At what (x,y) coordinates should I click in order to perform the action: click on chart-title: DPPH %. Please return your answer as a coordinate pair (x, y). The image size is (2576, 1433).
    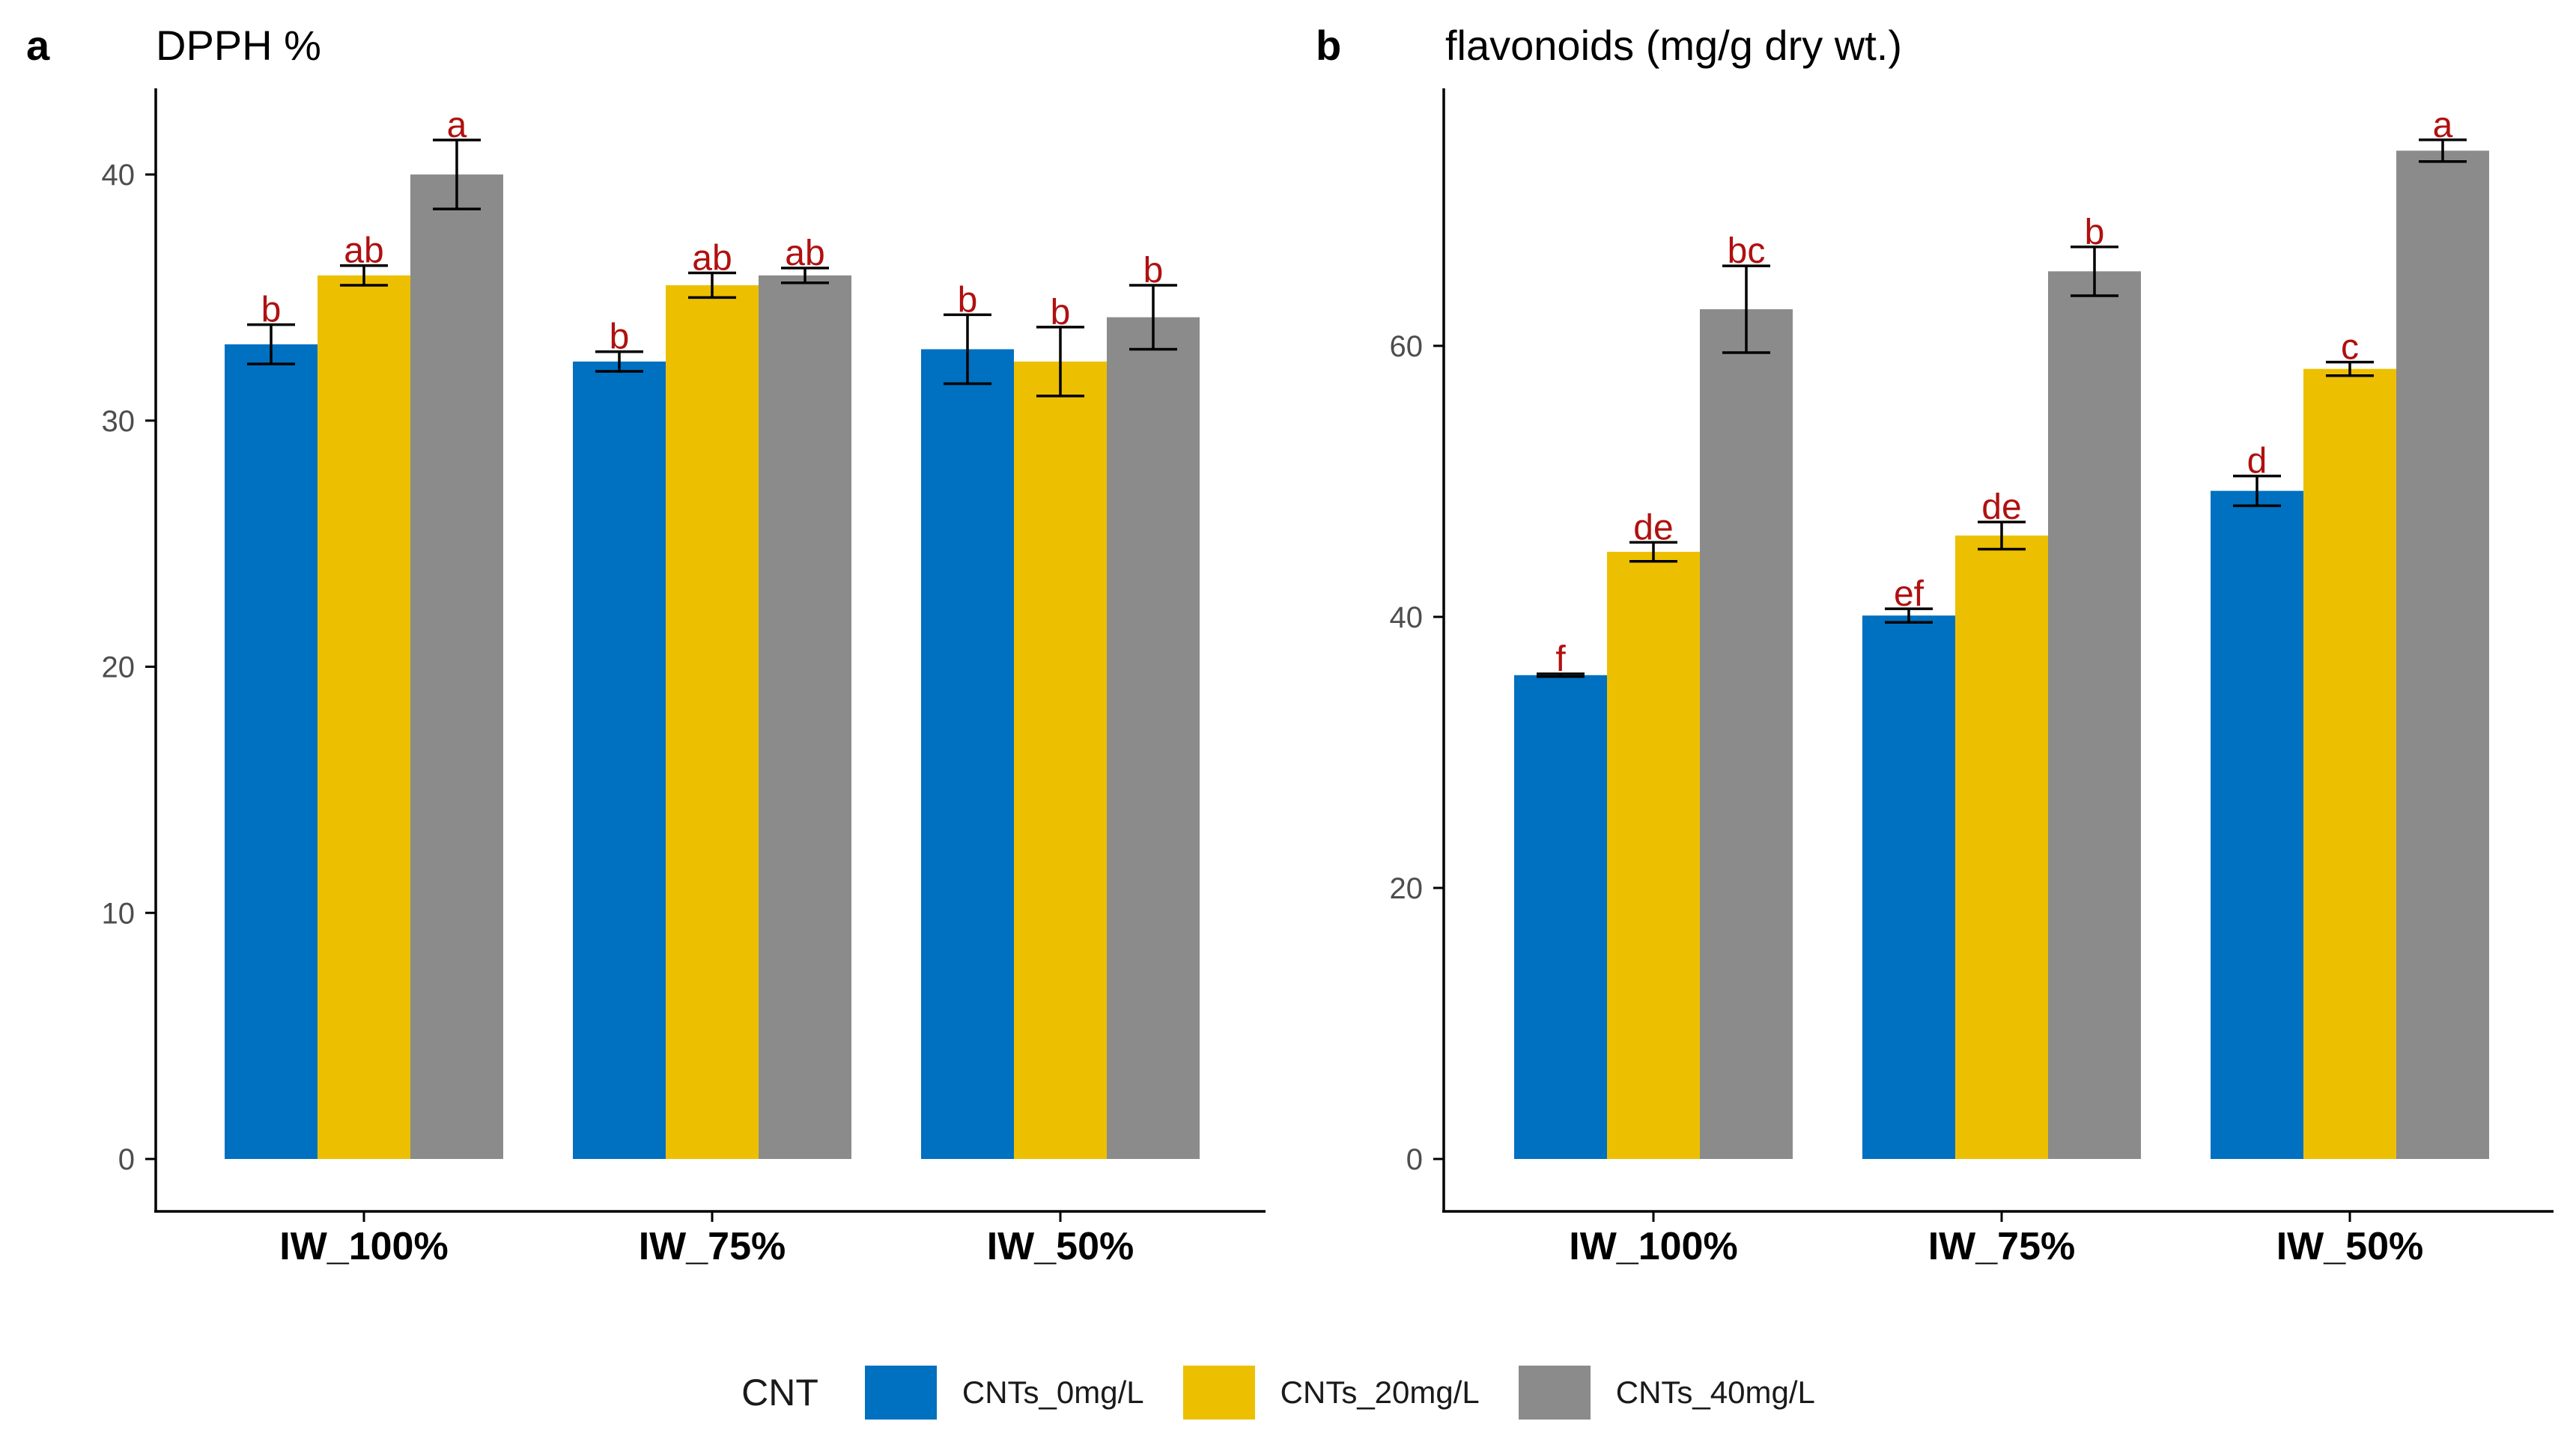
    Looking at the image, I should click on (238, 45).